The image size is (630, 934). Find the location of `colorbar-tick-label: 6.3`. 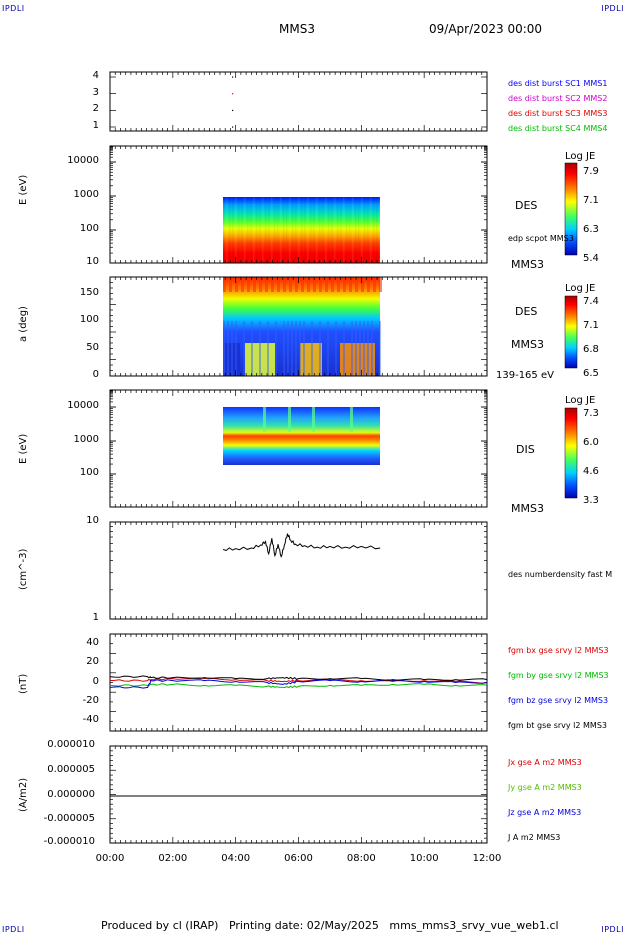

colorbar-tick-label: 6.3 is located at coordinates (591, 229).